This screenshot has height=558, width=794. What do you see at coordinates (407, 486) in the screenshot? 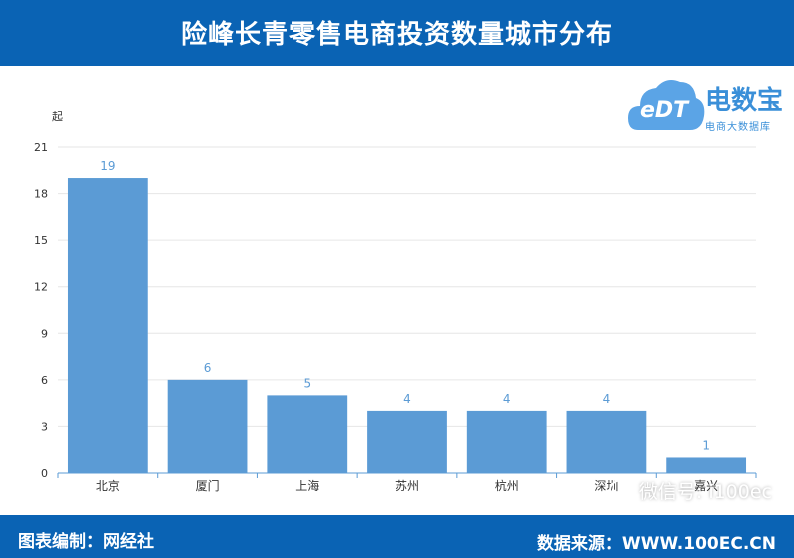
I see `x-tick-label: 苏州` at bounding box center [407, 486].